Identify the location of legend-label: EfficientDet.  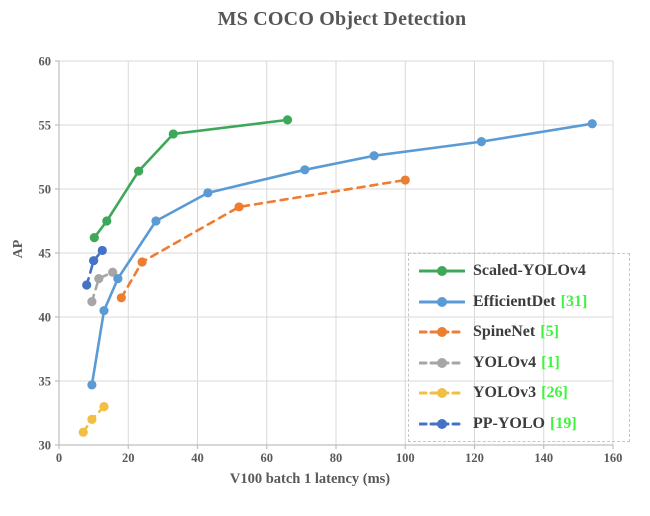
(514, 301).